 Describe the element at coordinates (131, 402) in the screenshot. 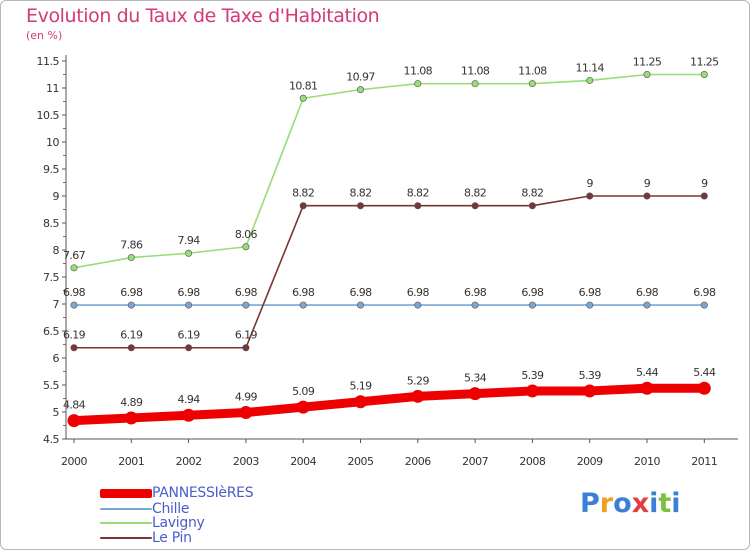

I see `data-label: 4.89` at that location.